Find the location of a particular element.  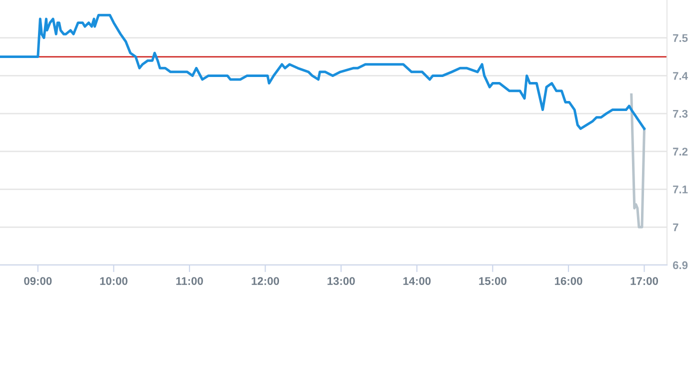

x-tick-label: 16:00 is located at coordinates (568, 281).